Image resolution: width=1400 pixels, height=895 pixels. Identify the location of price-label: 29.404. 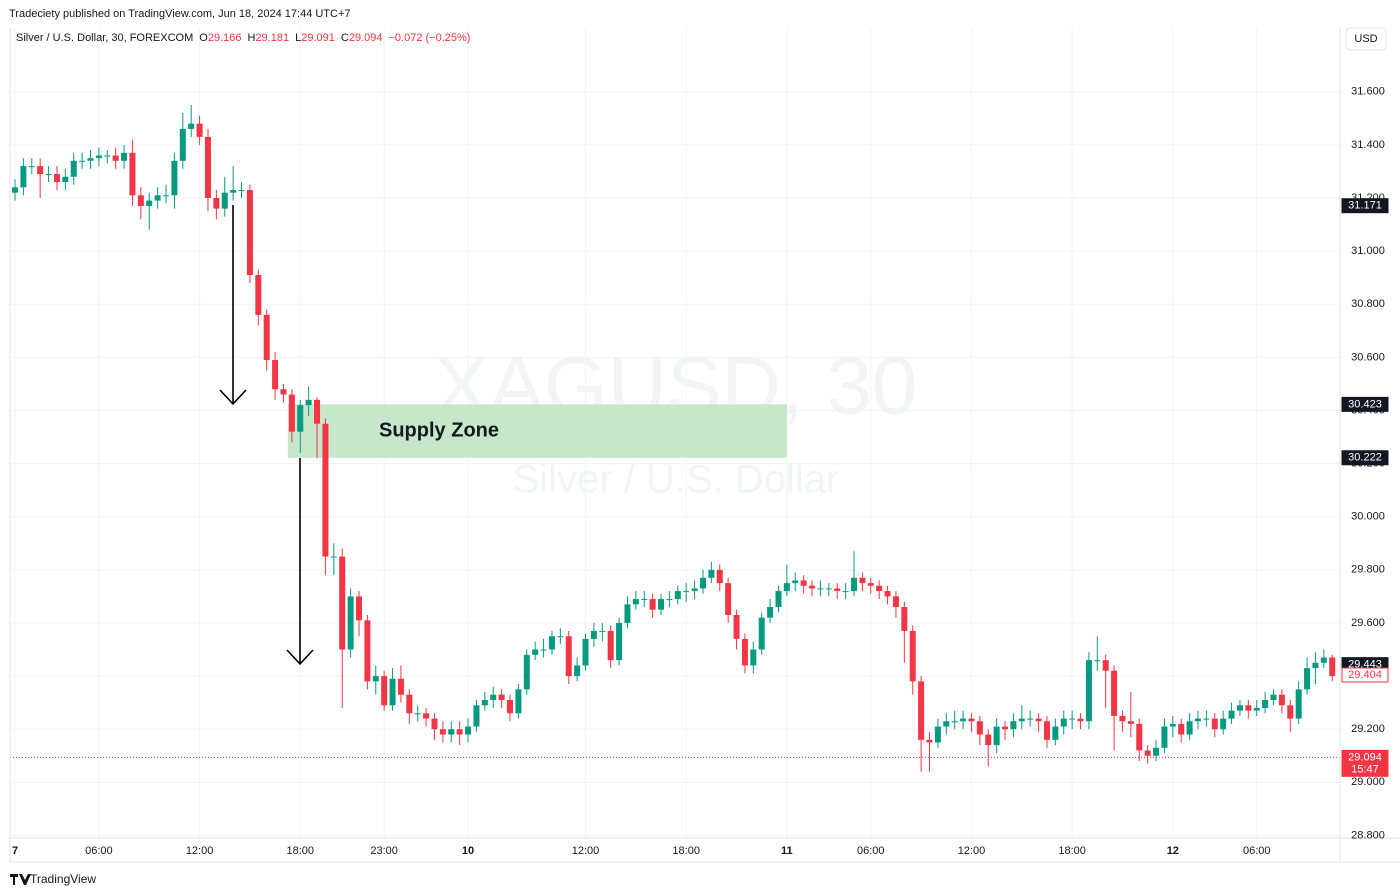
(1365, 675).